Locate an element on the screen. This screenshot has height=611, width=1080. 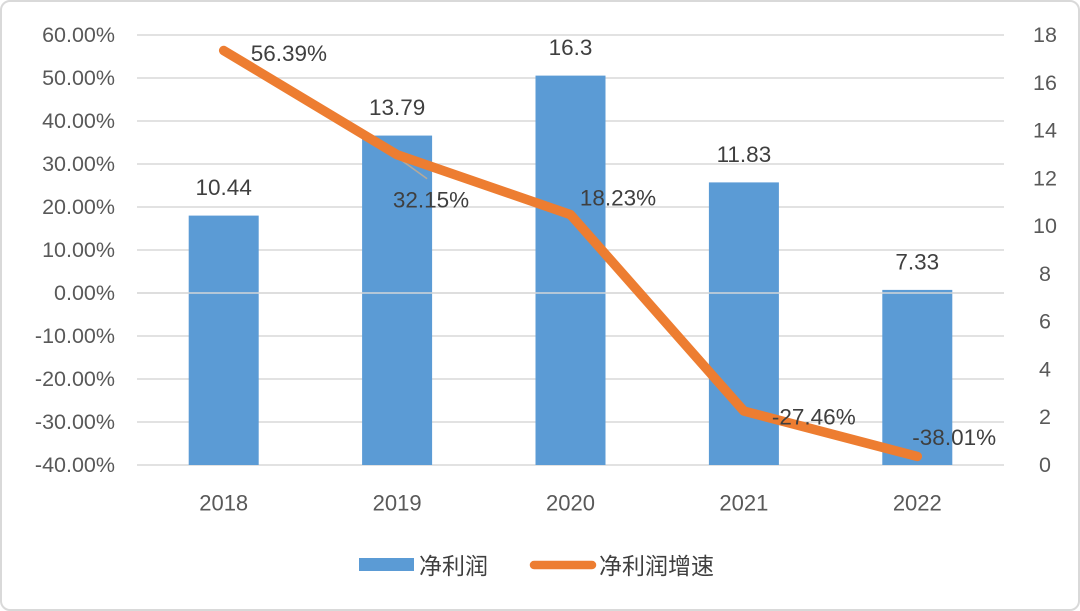
right-axis-tick-label: 18 is located at coordinates (1045, 35).